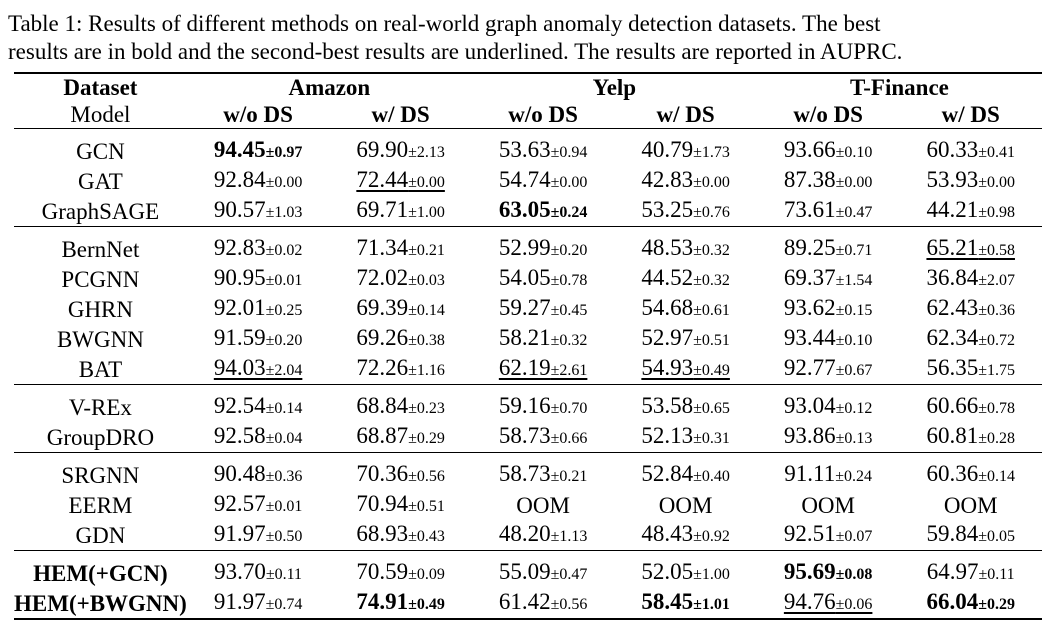  What do you see at coordinates (569, 280) in the screenshot?
I see `std-value: ±0.78` at bounding box center [569, 280].